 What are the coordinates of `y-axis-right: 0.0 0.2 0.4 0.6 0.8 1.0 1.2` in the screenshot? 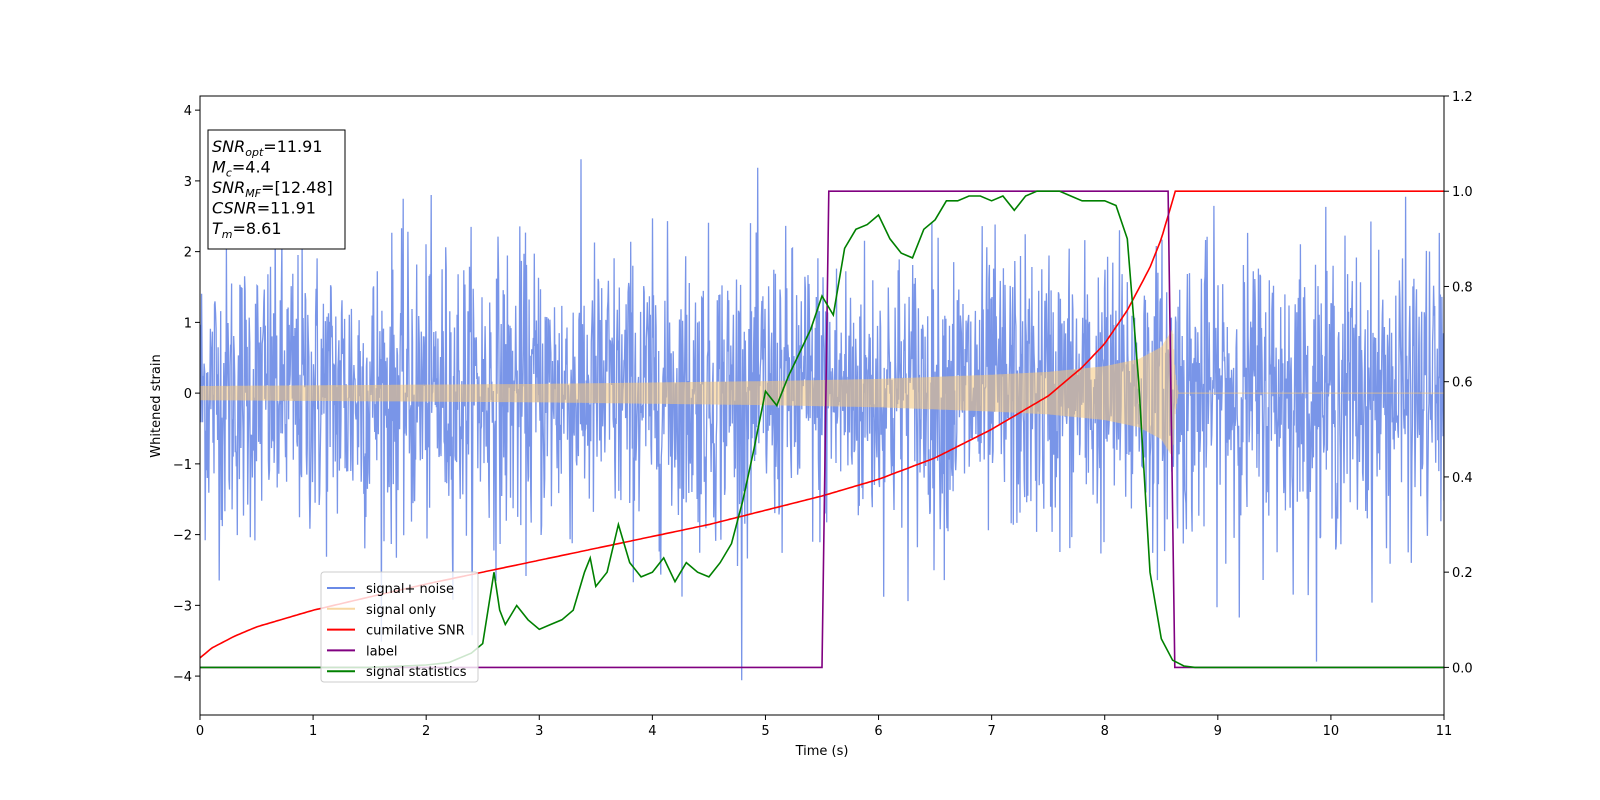 It's located at (1458, 383).